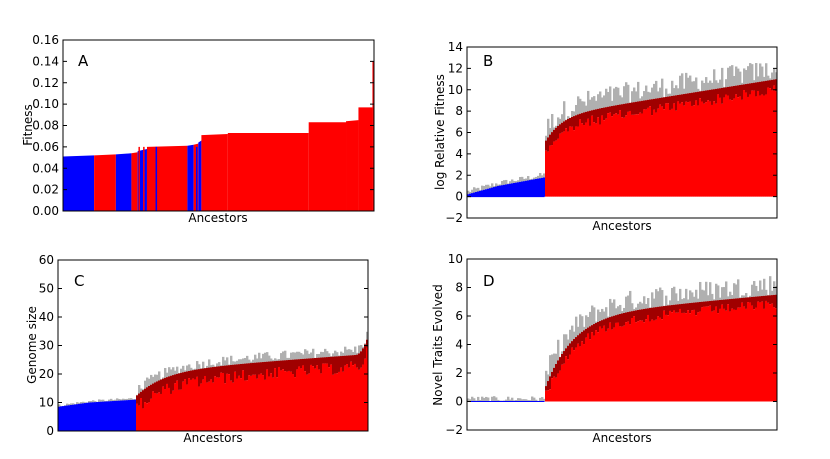 Image resolution: width=830 pixels, height=459 pixels. What do you see at coordinates (45, 190) in the screenshot?
I see `y-tick-label: 0.02` at bounding box center [45, 190].